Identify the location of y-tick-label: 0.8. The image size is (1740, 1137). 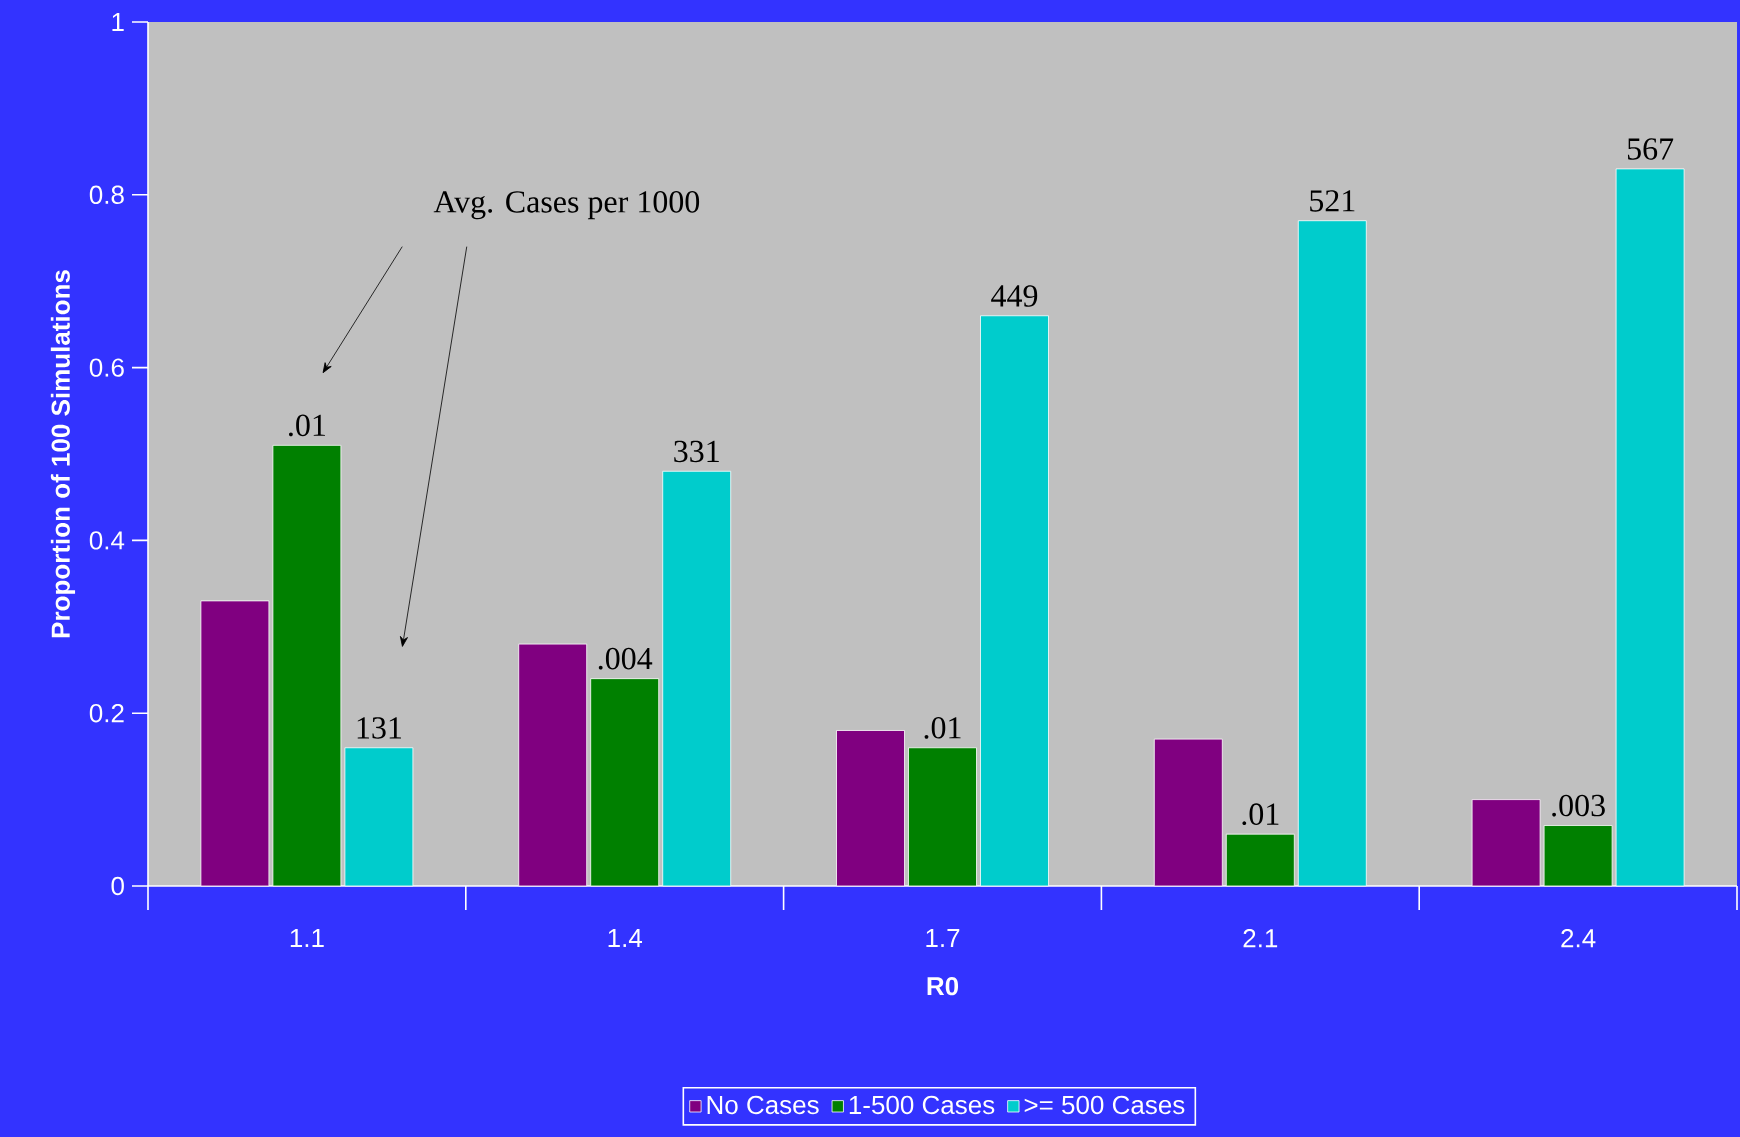
(106, 194).